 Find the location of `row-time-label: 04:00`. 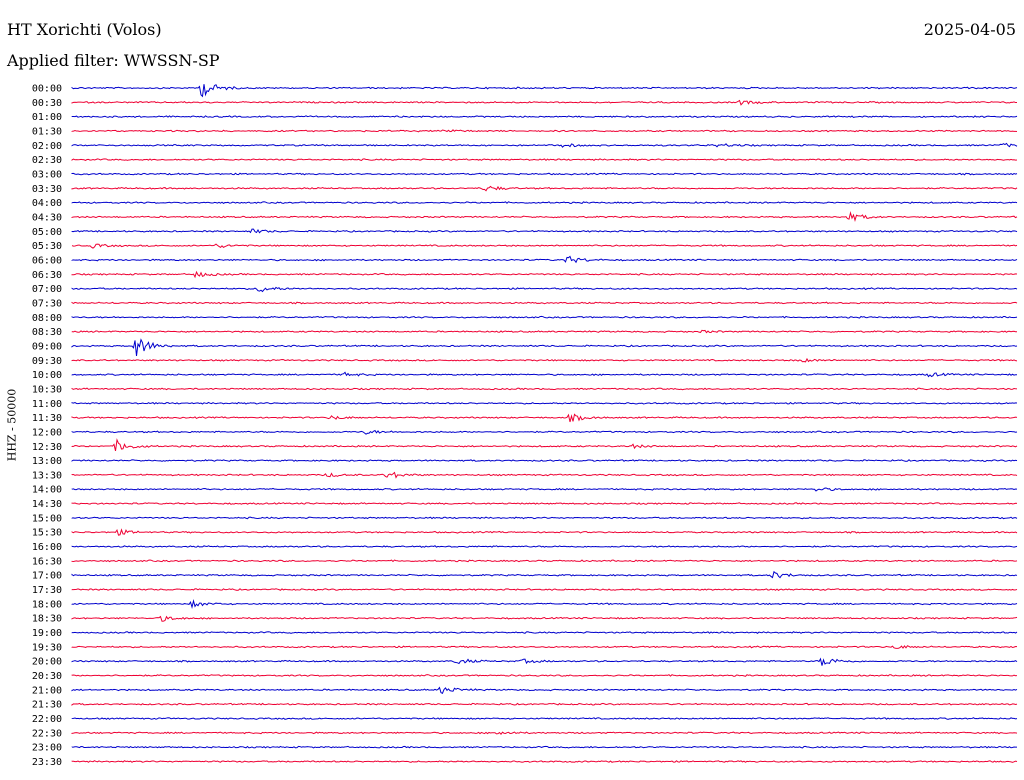

row-time-label: 04:00 is located at coordinates (47, 203).